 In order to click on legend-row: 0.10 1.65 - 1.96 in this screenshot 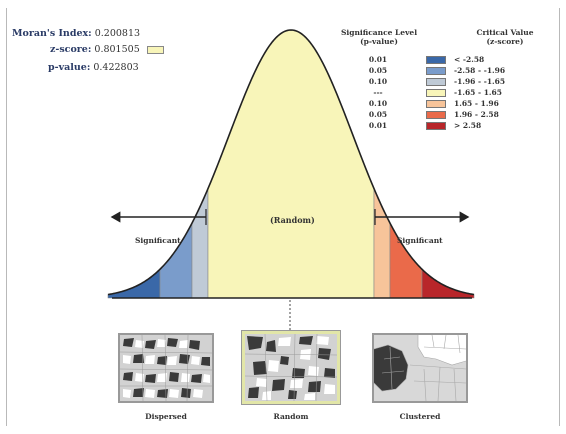, I will do `click(458, 104)`.